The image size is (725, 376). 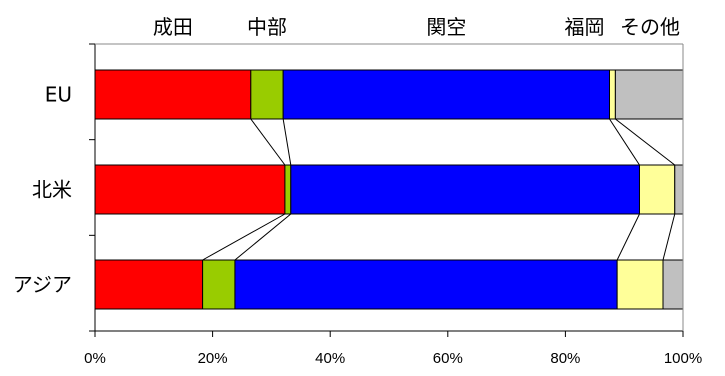 What do you see at coordinates (267, 27) in the screenshot?
I see `legend-label: 中部` at bounding box center [267, 27].